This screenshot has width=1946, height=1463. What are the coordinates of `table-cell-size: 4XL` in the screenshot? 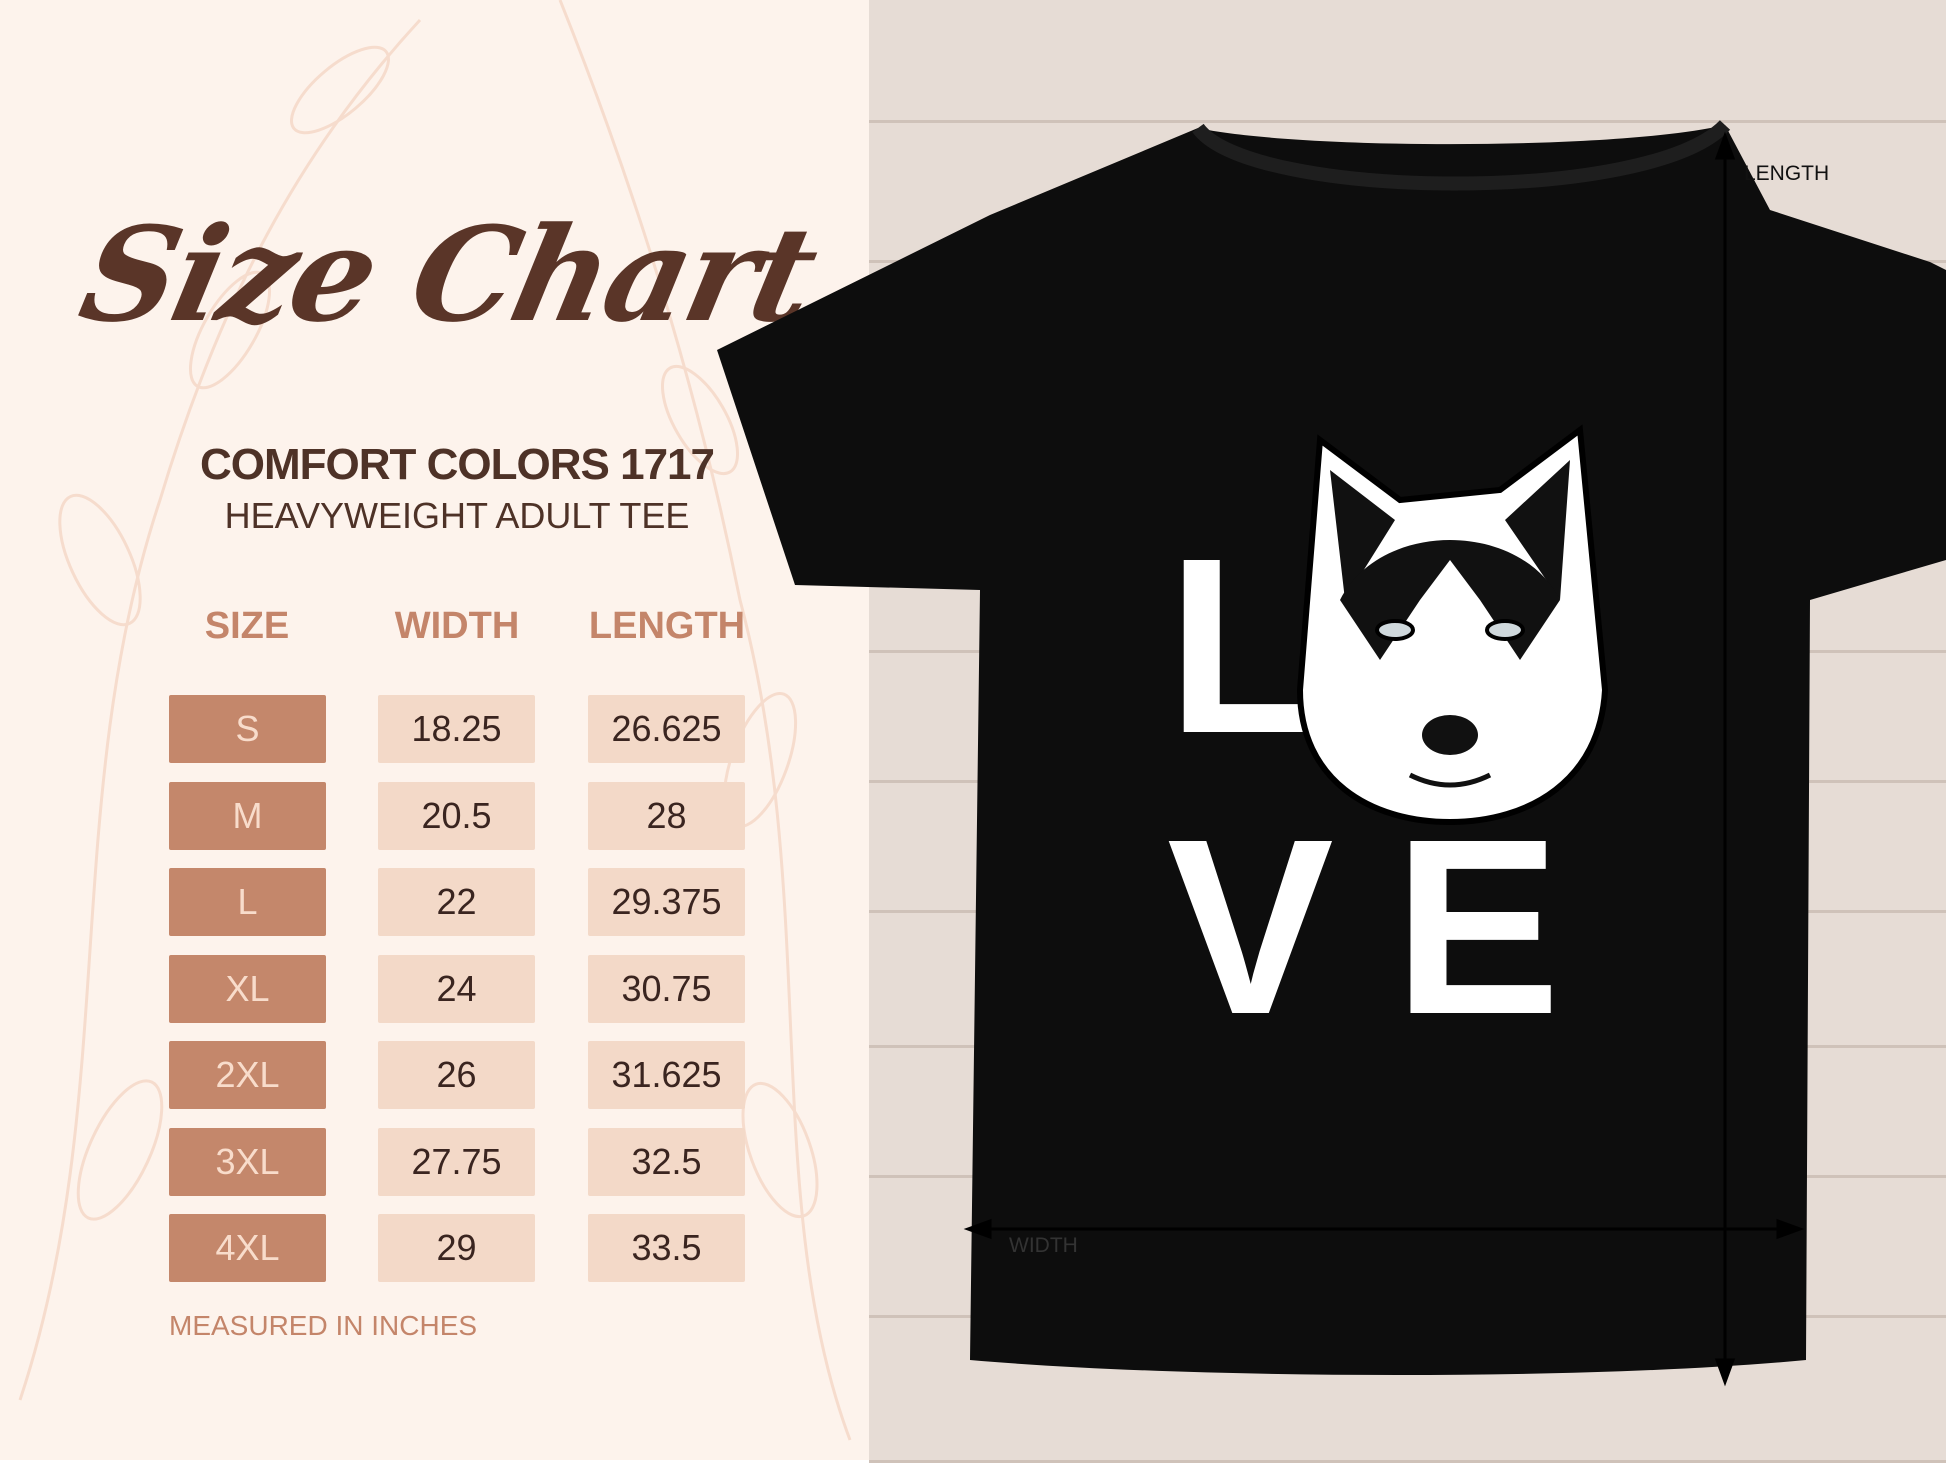 It's located at (247, 1248).